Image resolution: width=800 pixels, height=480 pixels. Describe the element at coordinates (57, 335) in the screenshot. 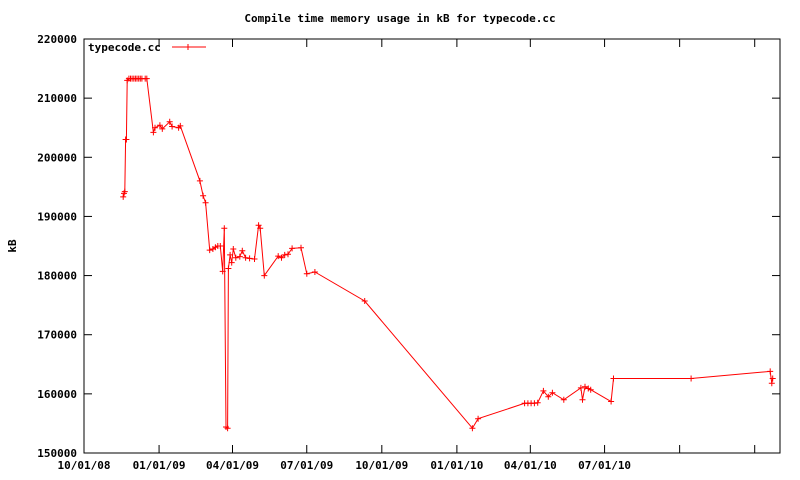

I see `y-tick-label: 170000` at that location.